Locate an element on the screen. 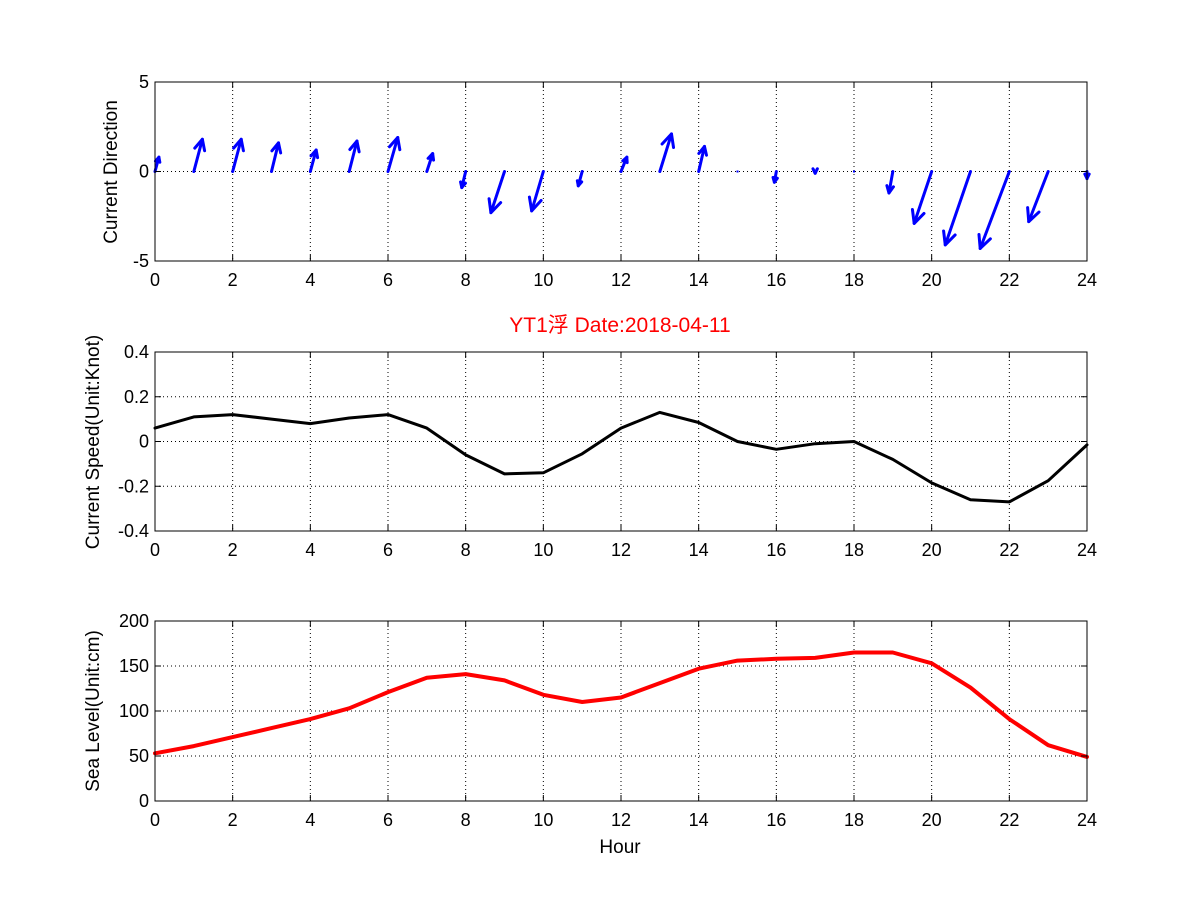 The image size is (1201, 901). sea-level-xtick-label: 6 is located at coordinates (388, 820).